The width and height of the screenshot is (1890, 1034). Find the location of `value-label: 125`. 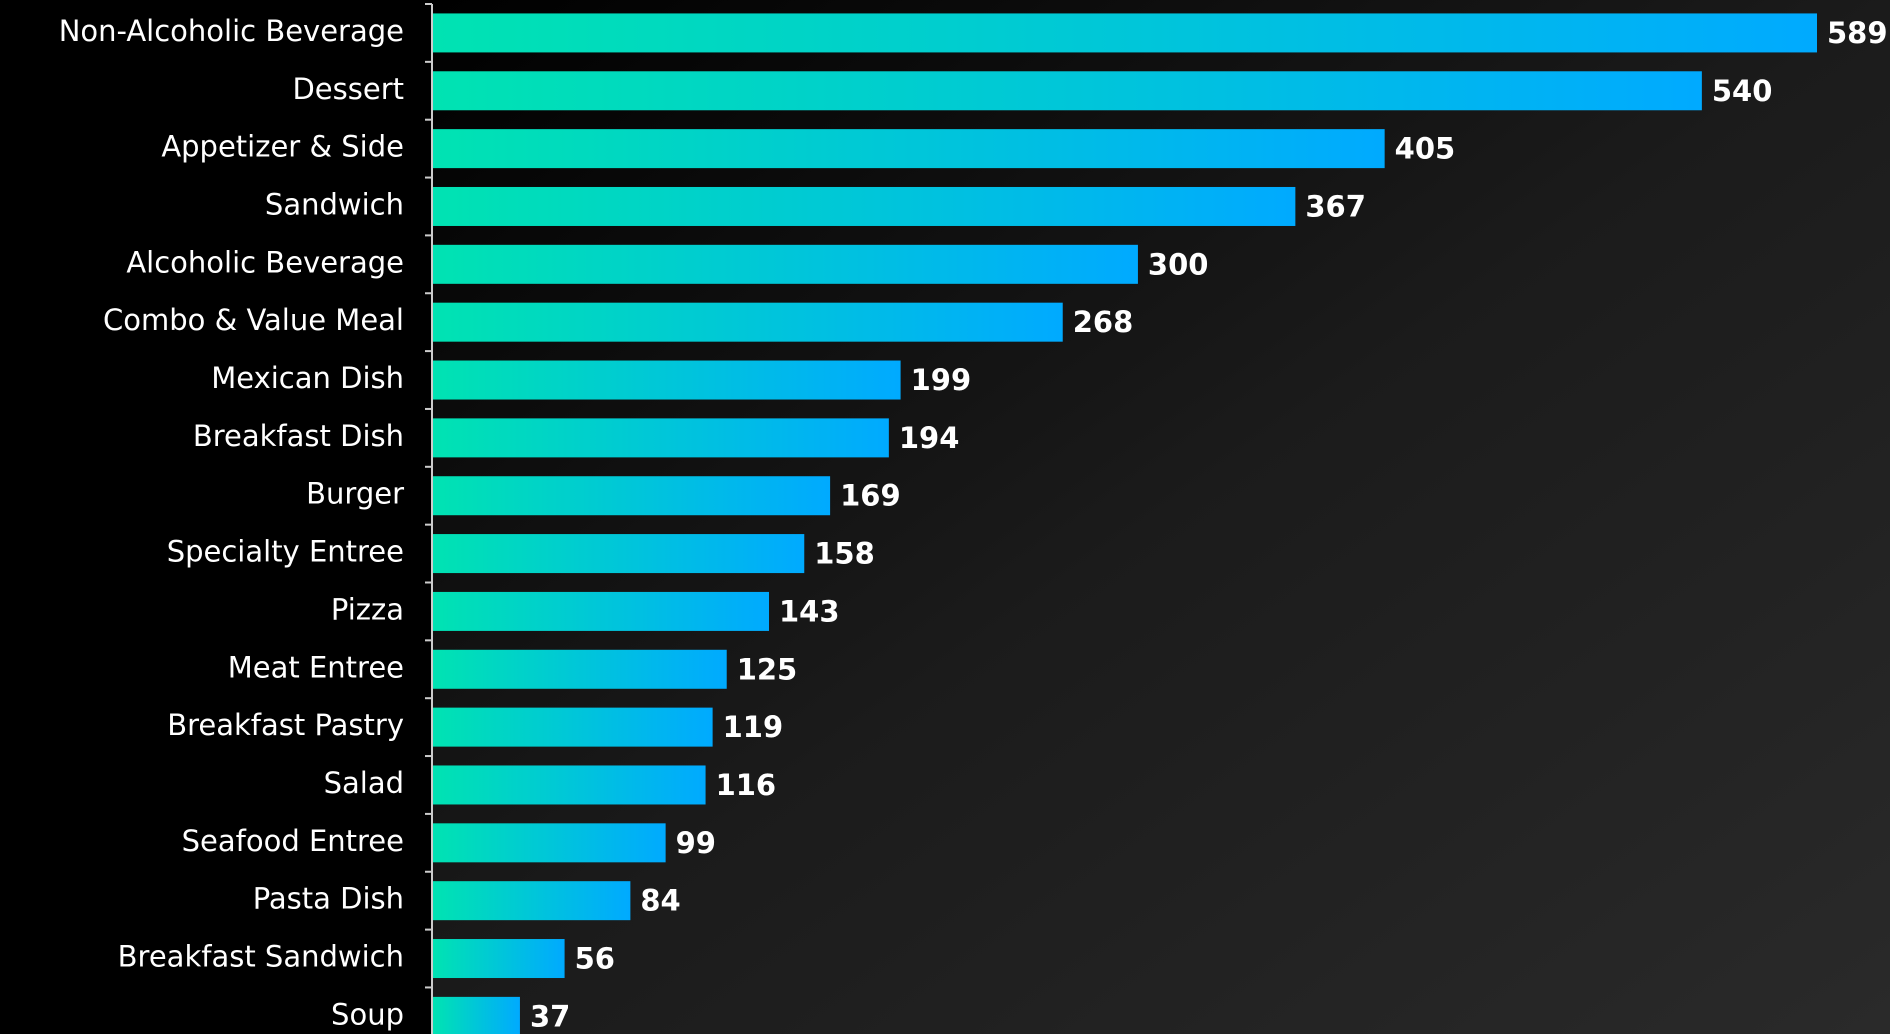

value-label: 125 is located at coordinates (767, 669).